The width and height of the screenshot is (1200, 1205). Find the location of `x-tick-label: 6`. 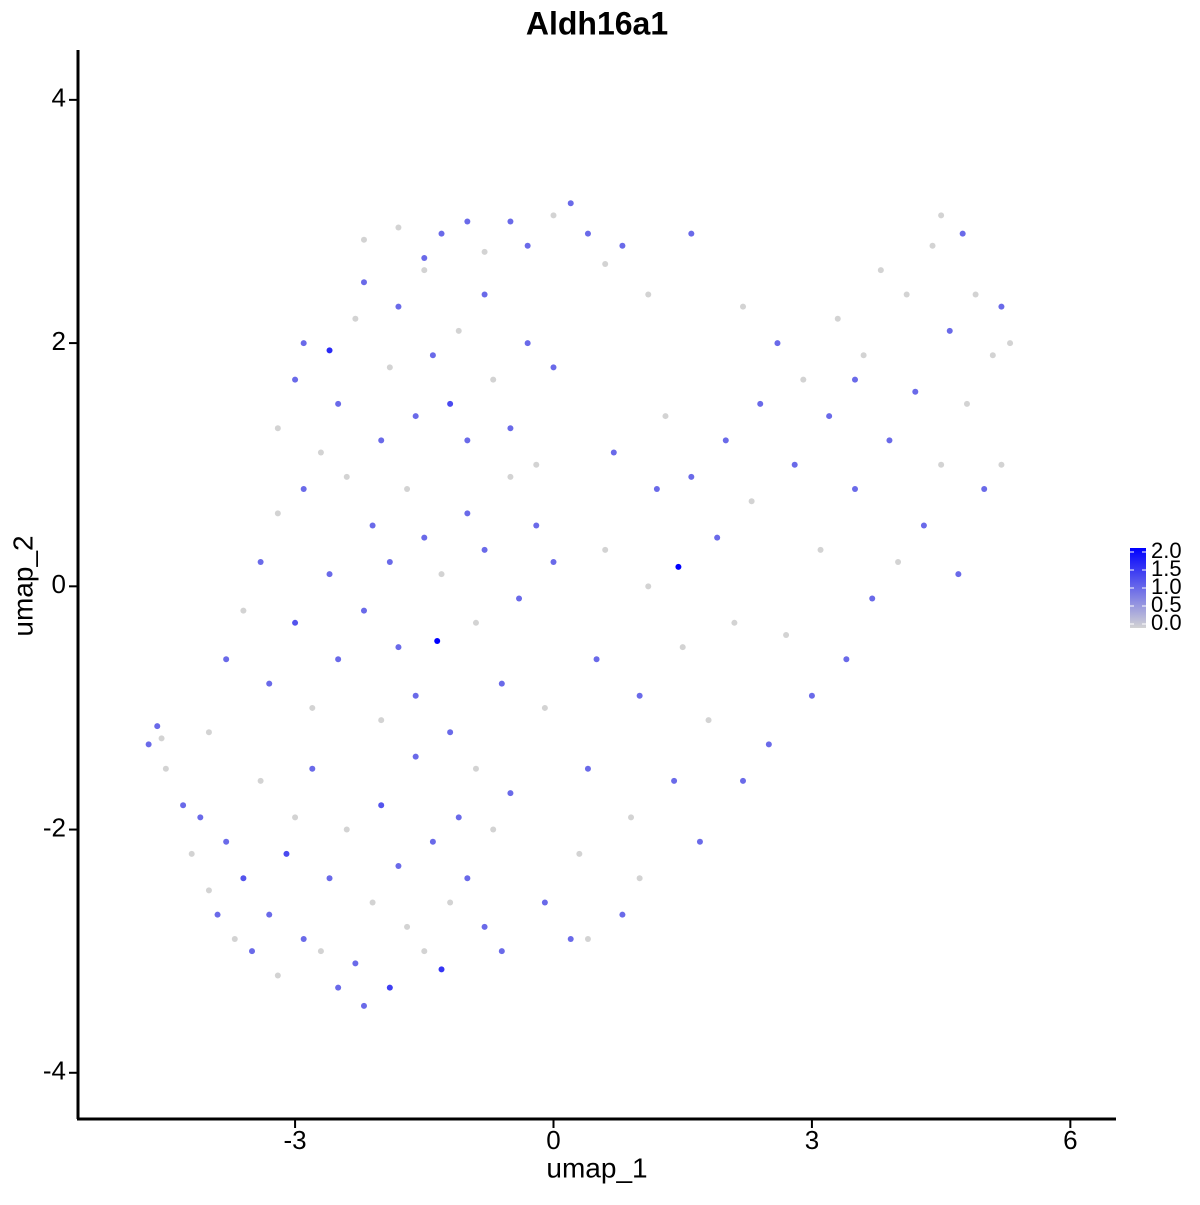

x-tick-label: 6 is located at coordinates (1070, 1140).